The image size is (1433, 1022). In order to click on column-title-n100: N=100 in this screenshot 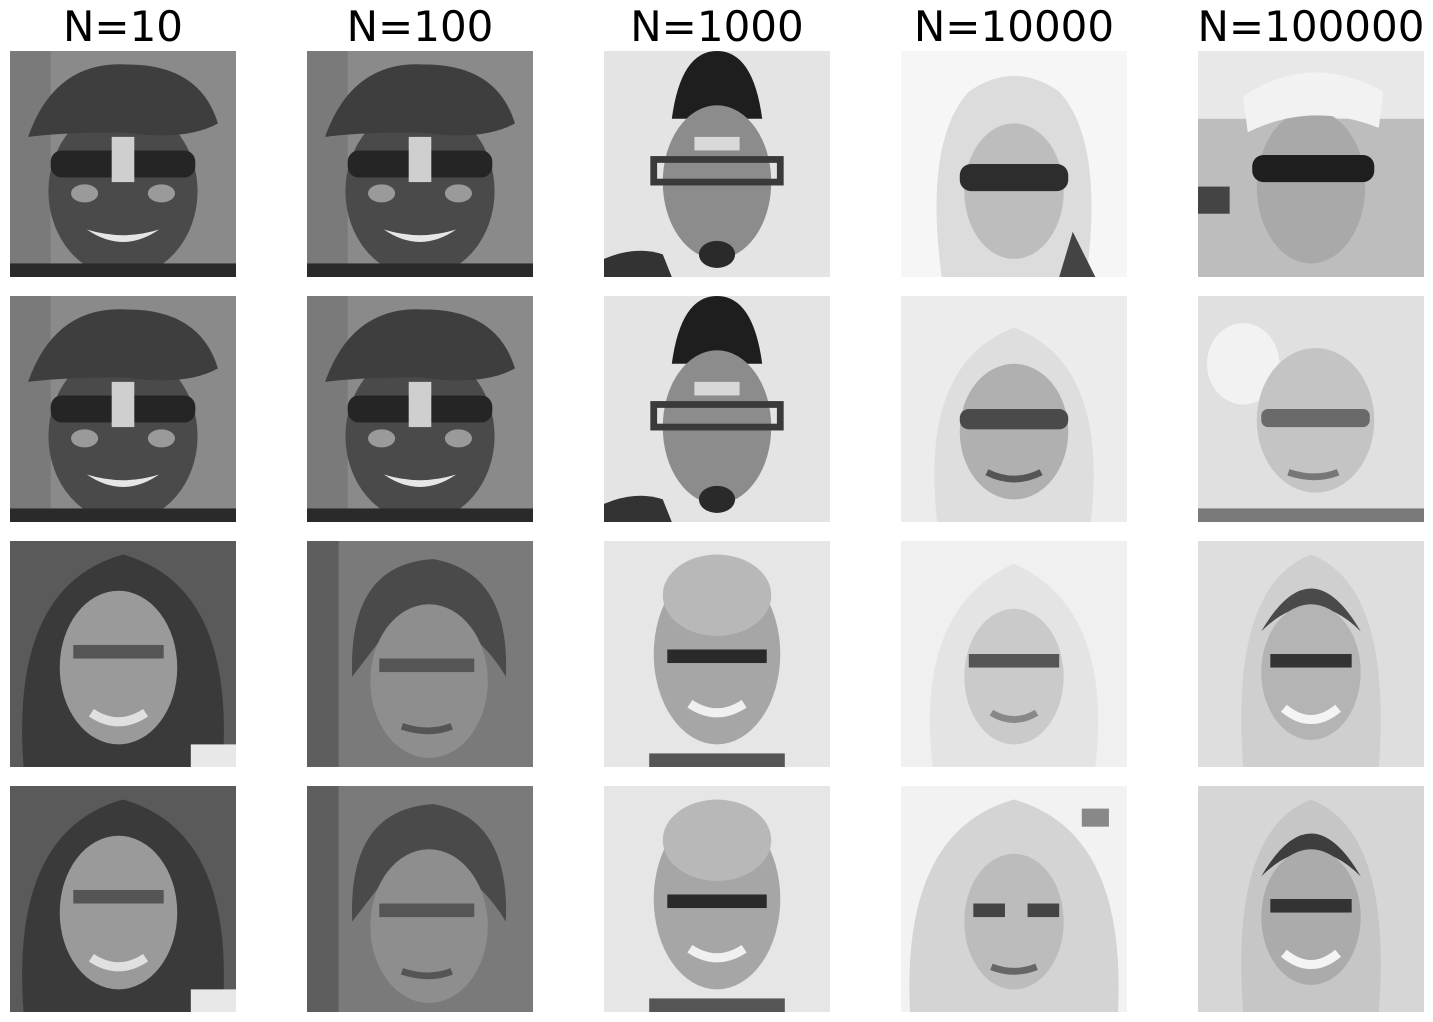, I will do `click(420, 26)`.